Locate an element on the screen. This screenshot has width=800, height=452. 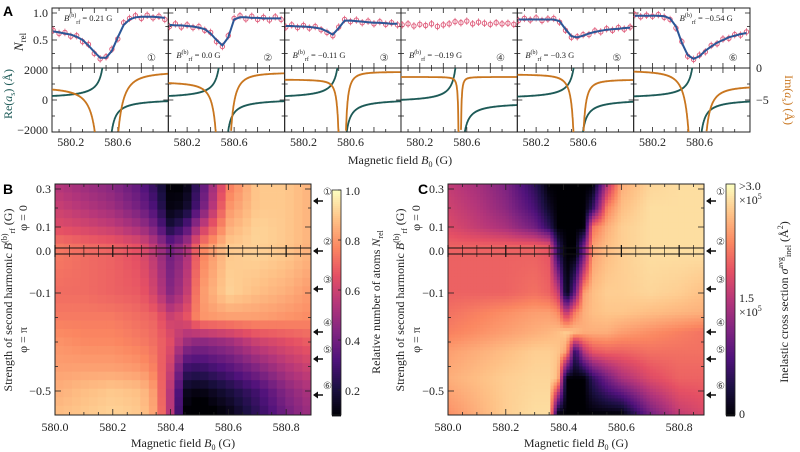
colorbar-tick-label: 0.8 is located at coordinates (352, 241).